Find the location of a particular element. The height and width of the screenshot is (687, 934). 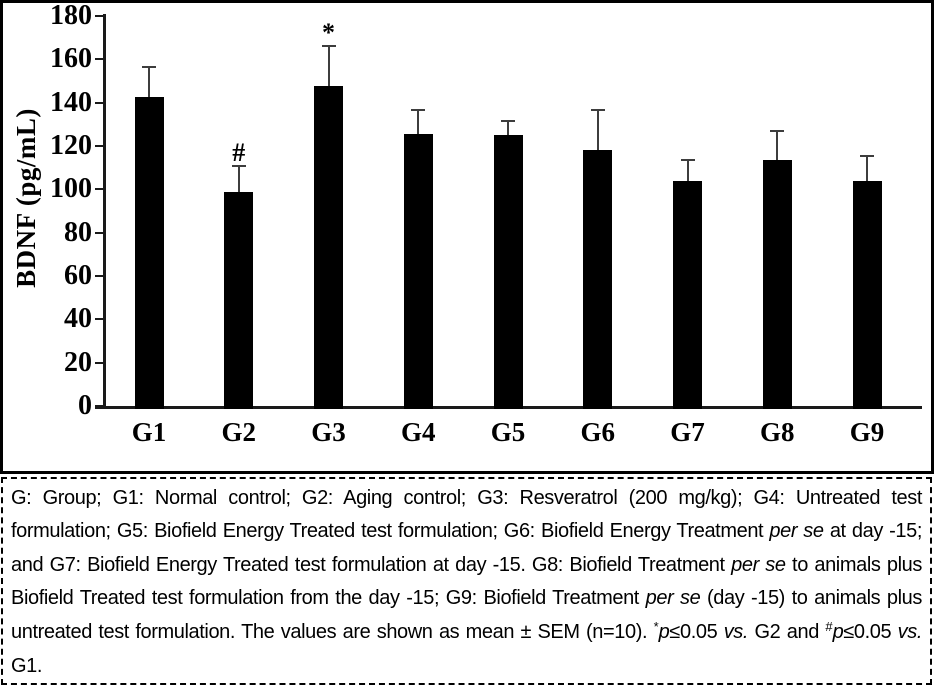

x-axis-label-G1: G1 is located at coordinates (149, 432).